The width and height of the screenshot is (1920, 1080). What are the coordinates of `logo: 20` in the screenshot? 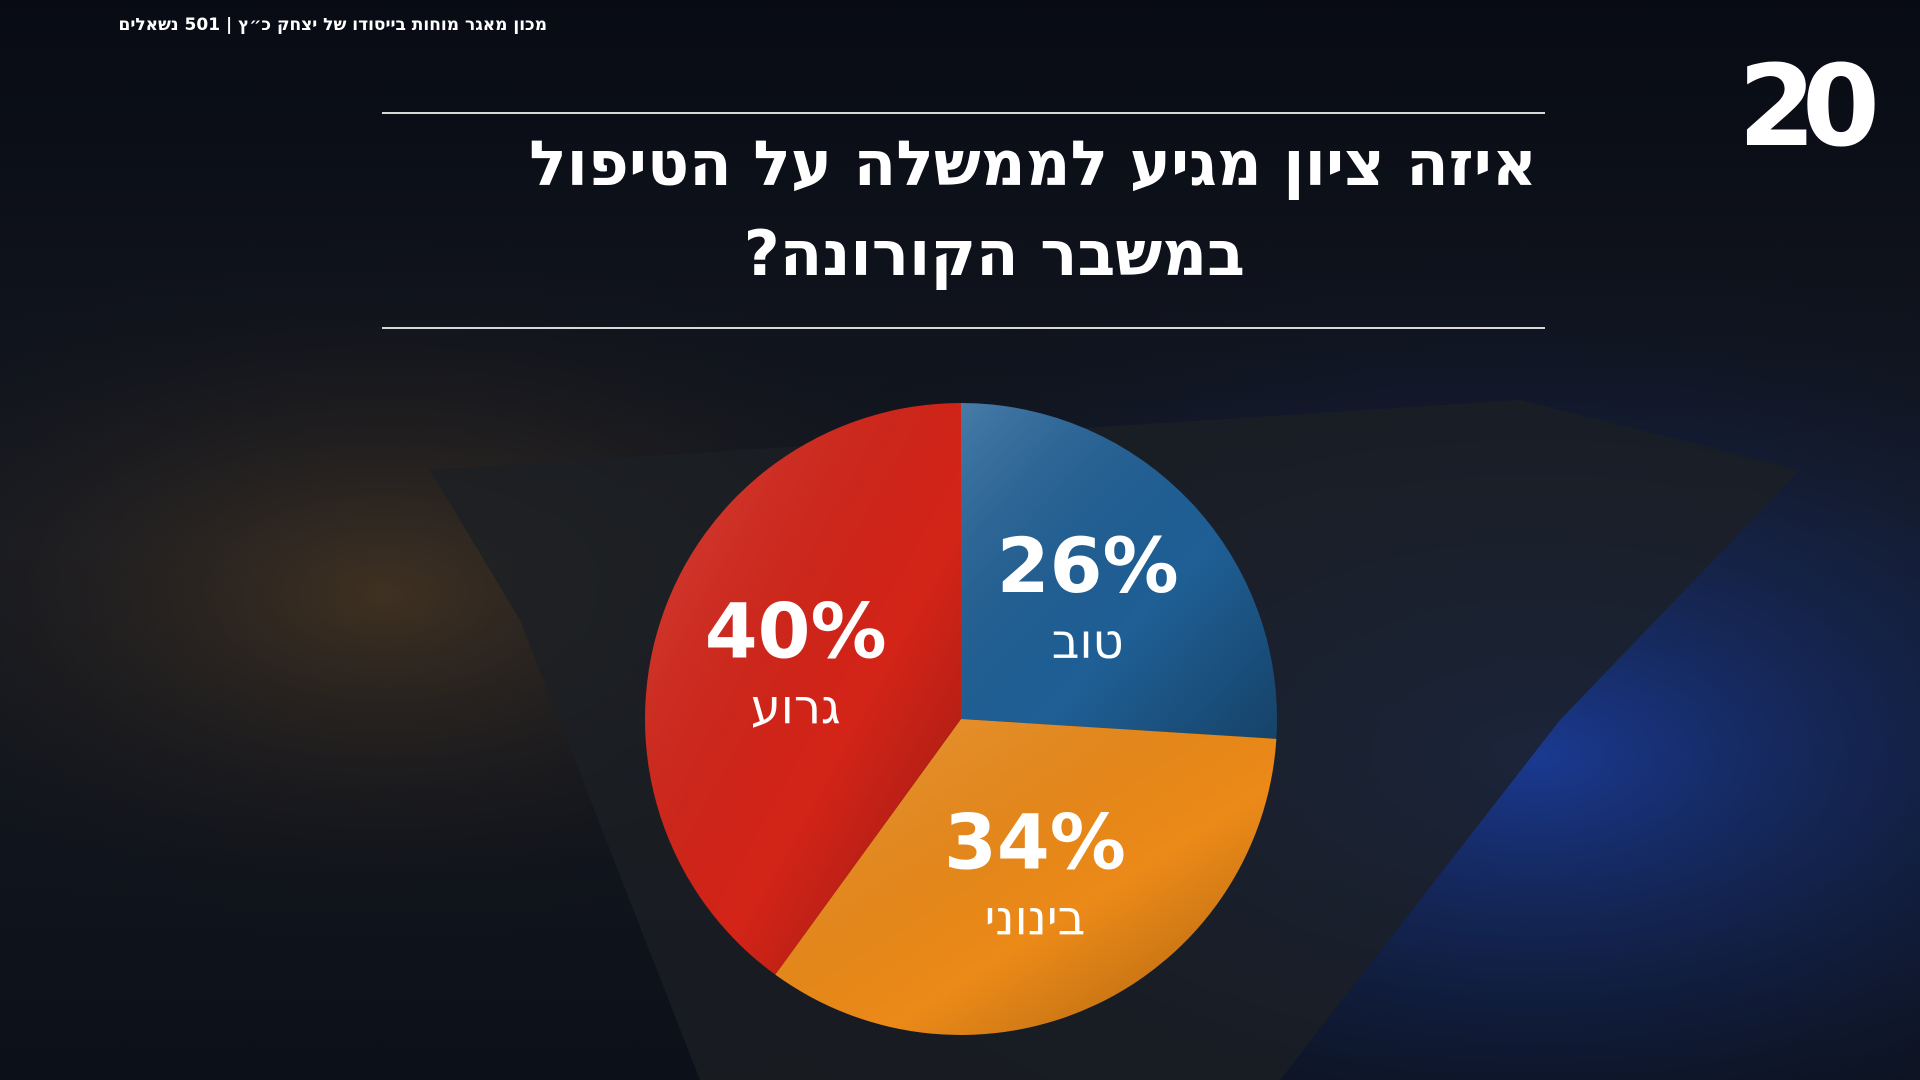 It's located at (1806, 107).